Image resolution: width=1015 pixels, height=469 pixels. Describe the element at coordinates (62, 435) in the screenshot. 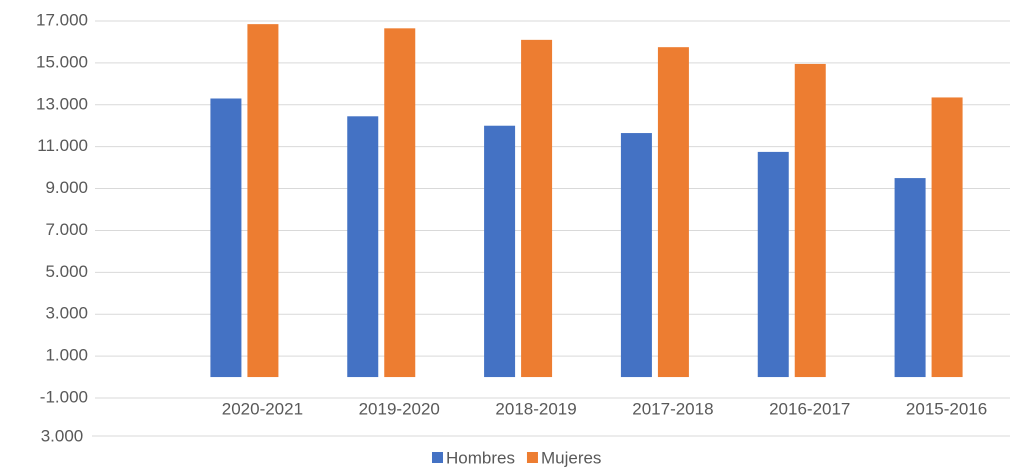

I see `stray-label: 3.000` at that location.